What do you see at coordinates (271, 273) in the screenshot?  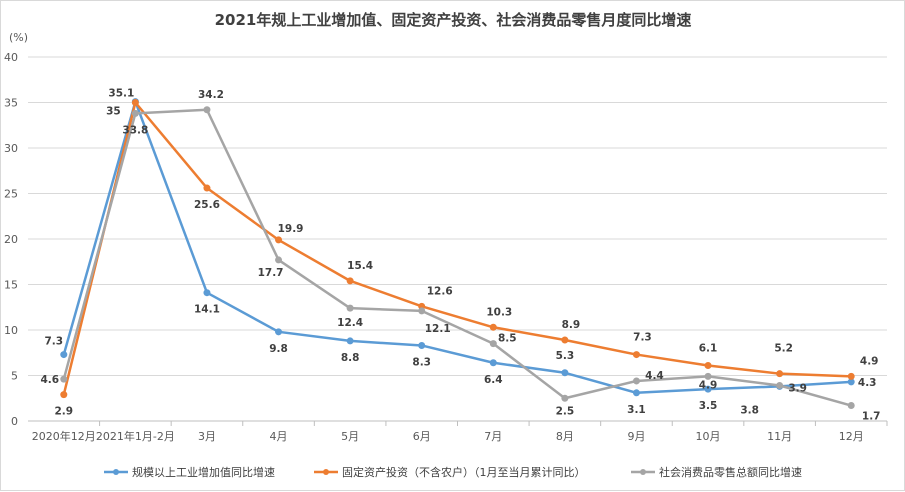 I see `data-label: 17.7` at bounding box center [271, 273].